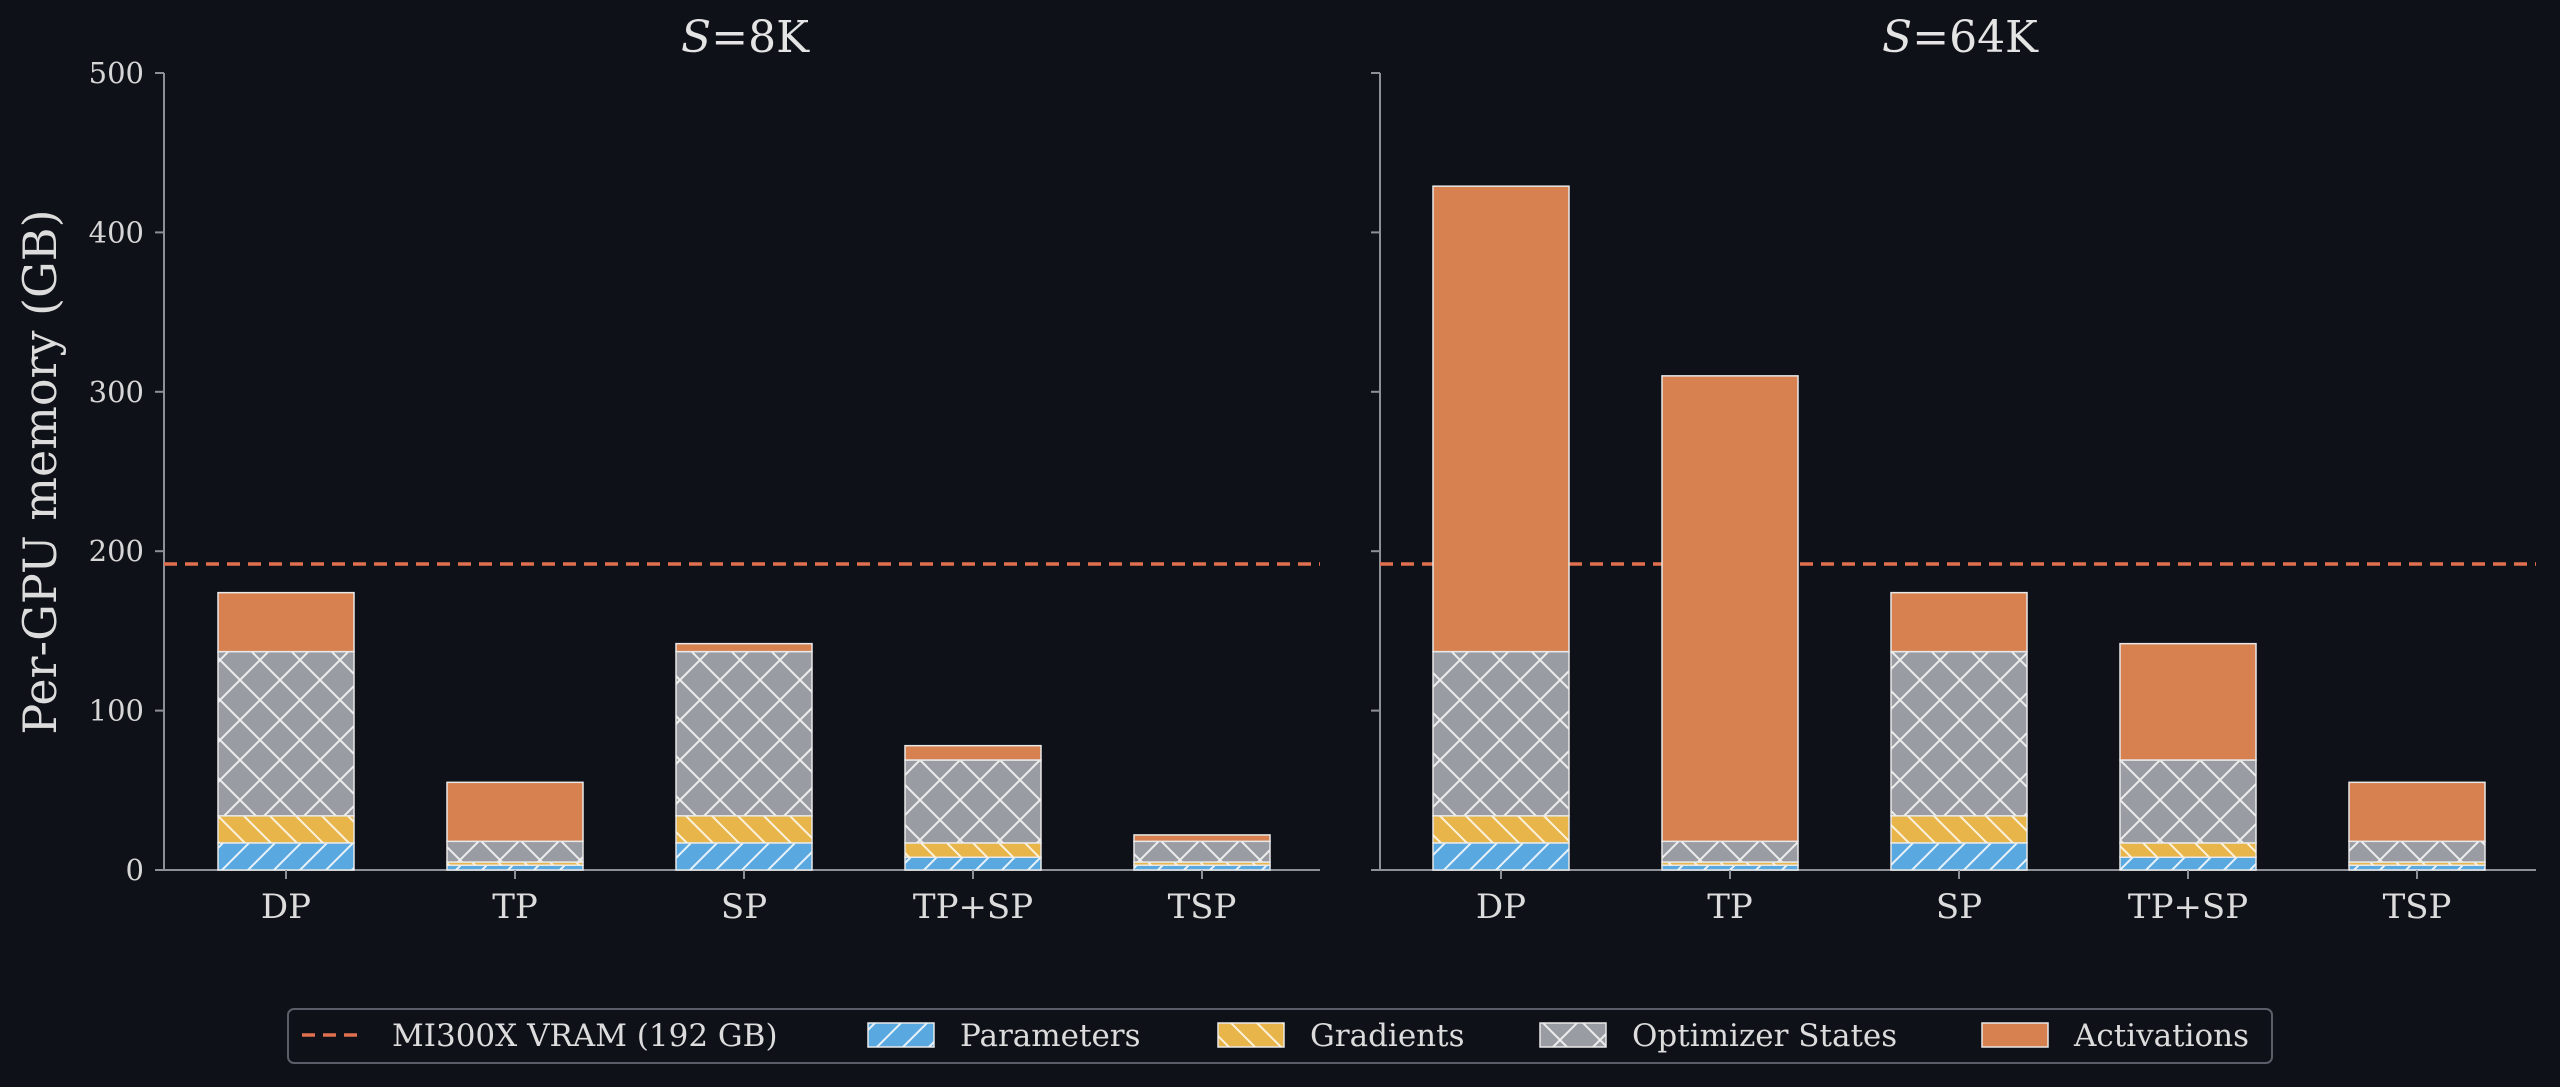 Image resolution: width=2560 pixels, height=1087 pixels. I want to click on legend-swatch-hatch-gradients, so click(1251, 1035).